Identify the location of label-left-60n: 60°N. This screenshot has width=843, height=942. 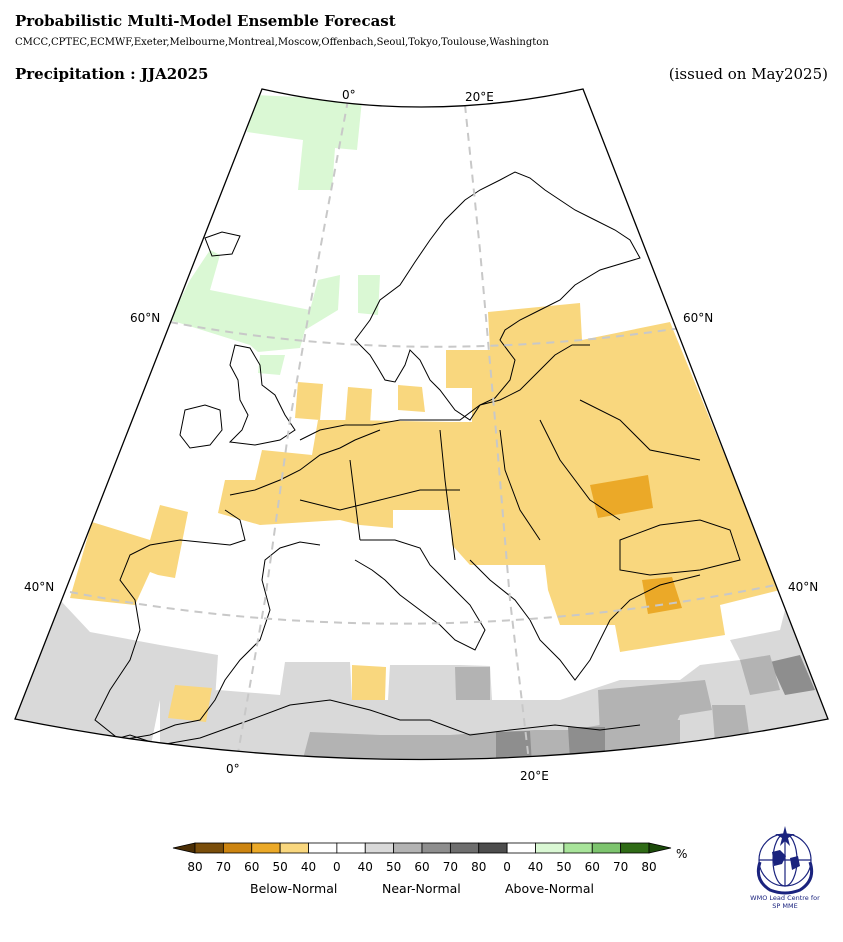
(145, 318).